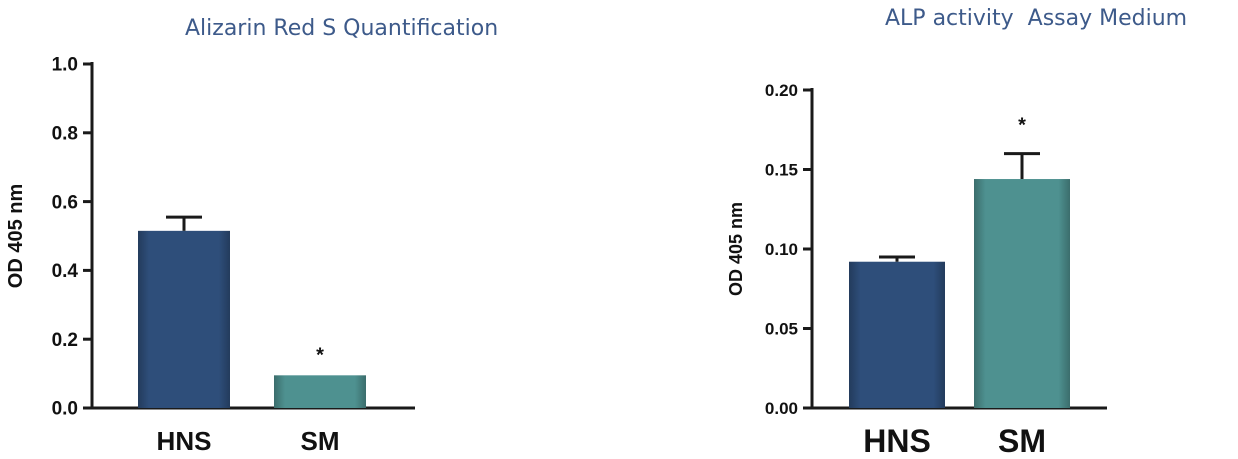 The height and width of the screenshot is (459, 1238). Describe the element at coordinates (184, 319) in the screenshot. I see `alizarin-bar-hns` at that location.